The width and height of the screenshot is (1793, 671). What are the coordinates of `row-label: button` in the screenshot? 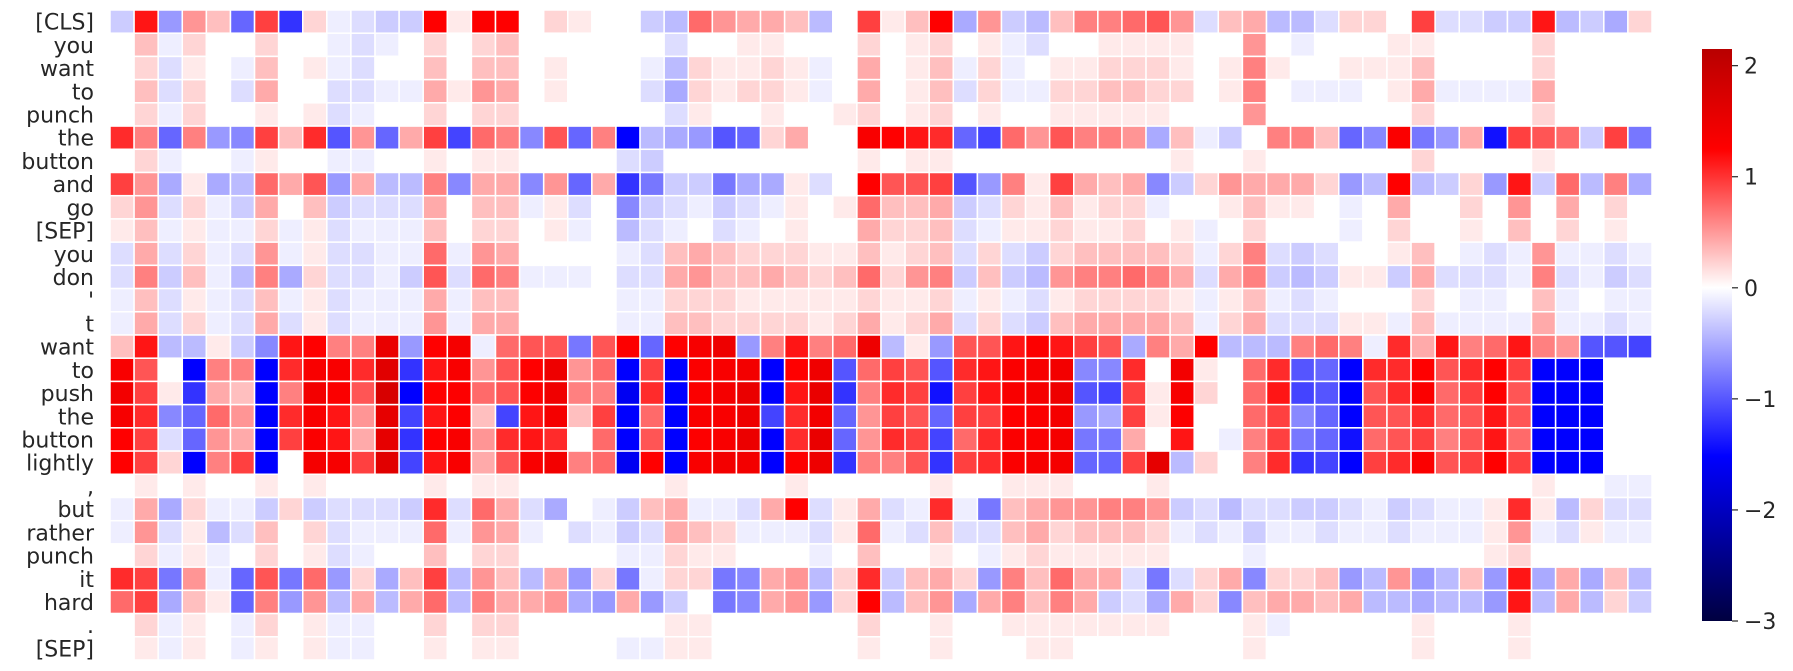 It's located at (57, 162).